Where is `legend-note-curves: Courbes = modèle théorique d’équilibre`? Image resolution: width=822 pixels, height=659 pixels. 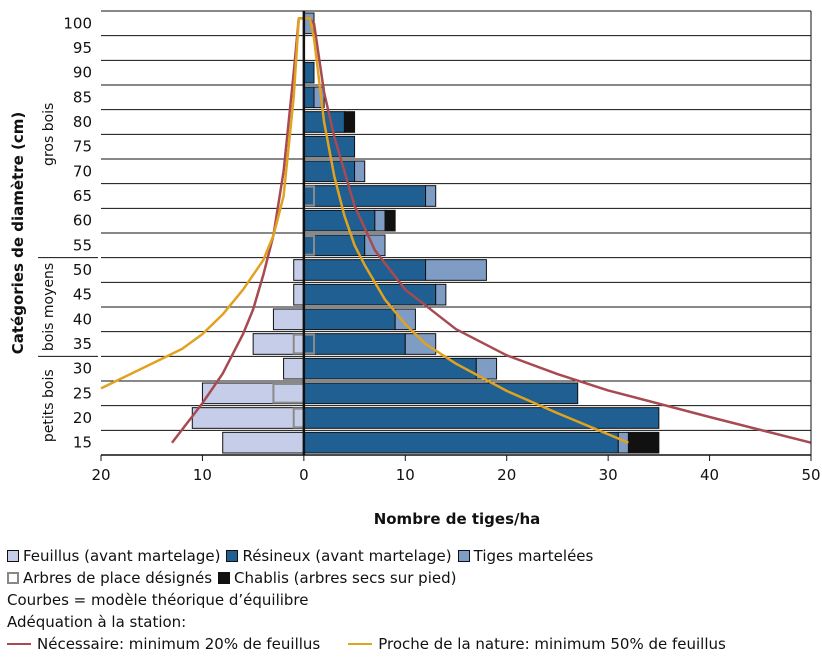 legend-note-curves: Courbes = modèle théorique d’équilibre is located at coordinates (158, 600).